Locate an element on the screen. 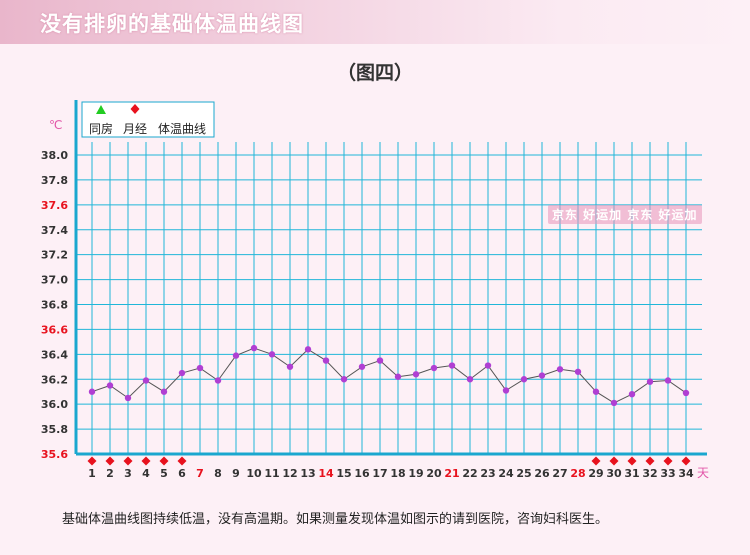 The width and height of the screenshot is (750, 555). y-tick-label: 36.6 is located at coordinates (54, 329).